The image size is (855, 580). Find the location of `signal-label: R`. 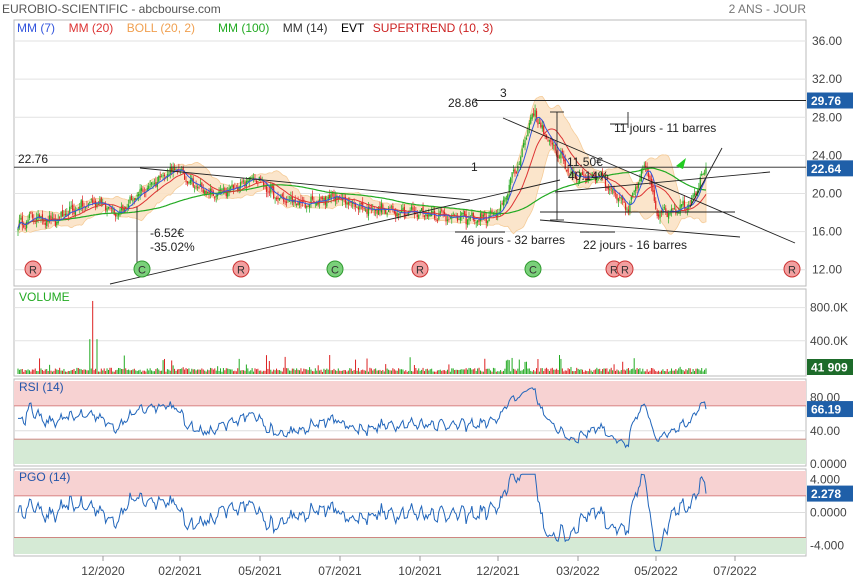

signal-label: R is located at coordinates (614, 271).